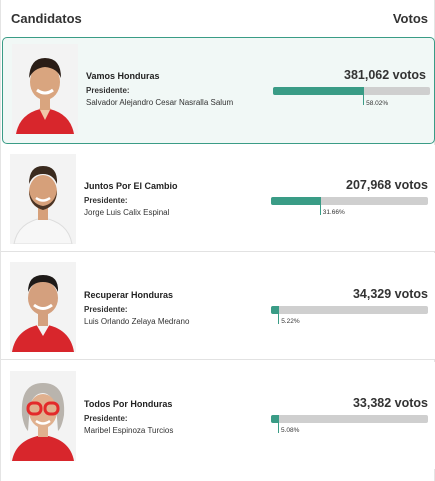 The image size is (435, 481). Describe the element at coordinates (385, 75) in the screenshot. I see `vote-count: 381,062 votos` at that location.